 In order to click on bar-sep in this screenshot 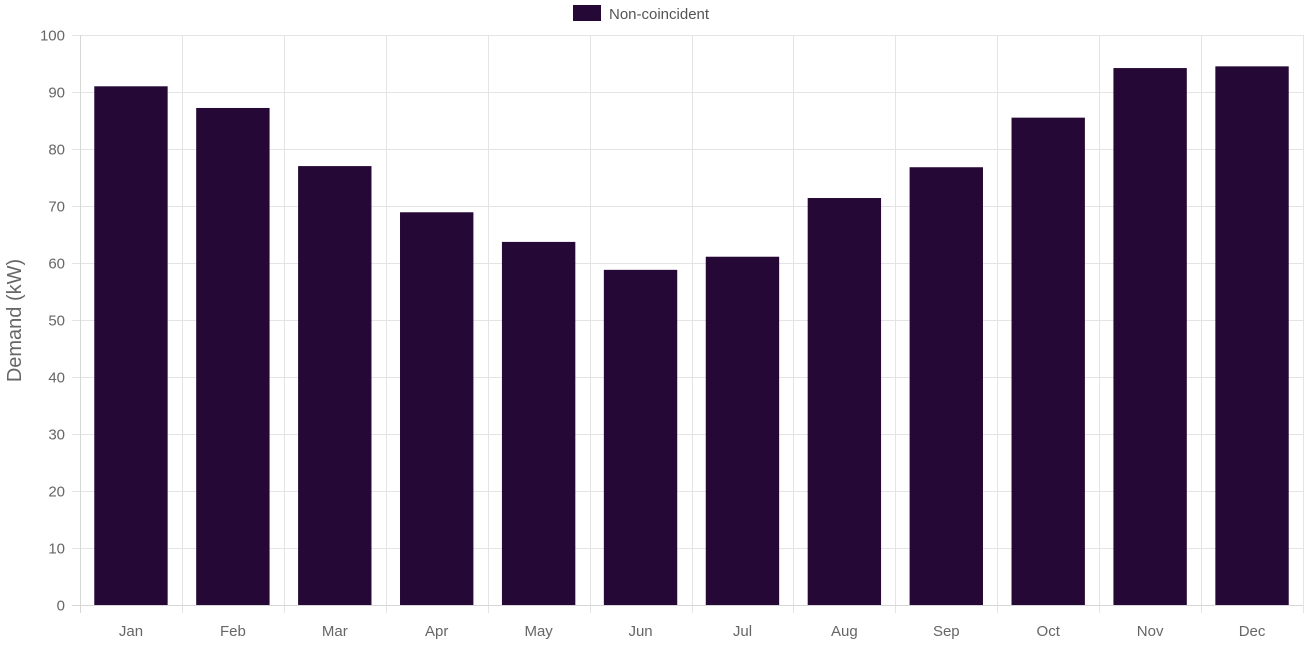, I will do `click(946, 386)`.